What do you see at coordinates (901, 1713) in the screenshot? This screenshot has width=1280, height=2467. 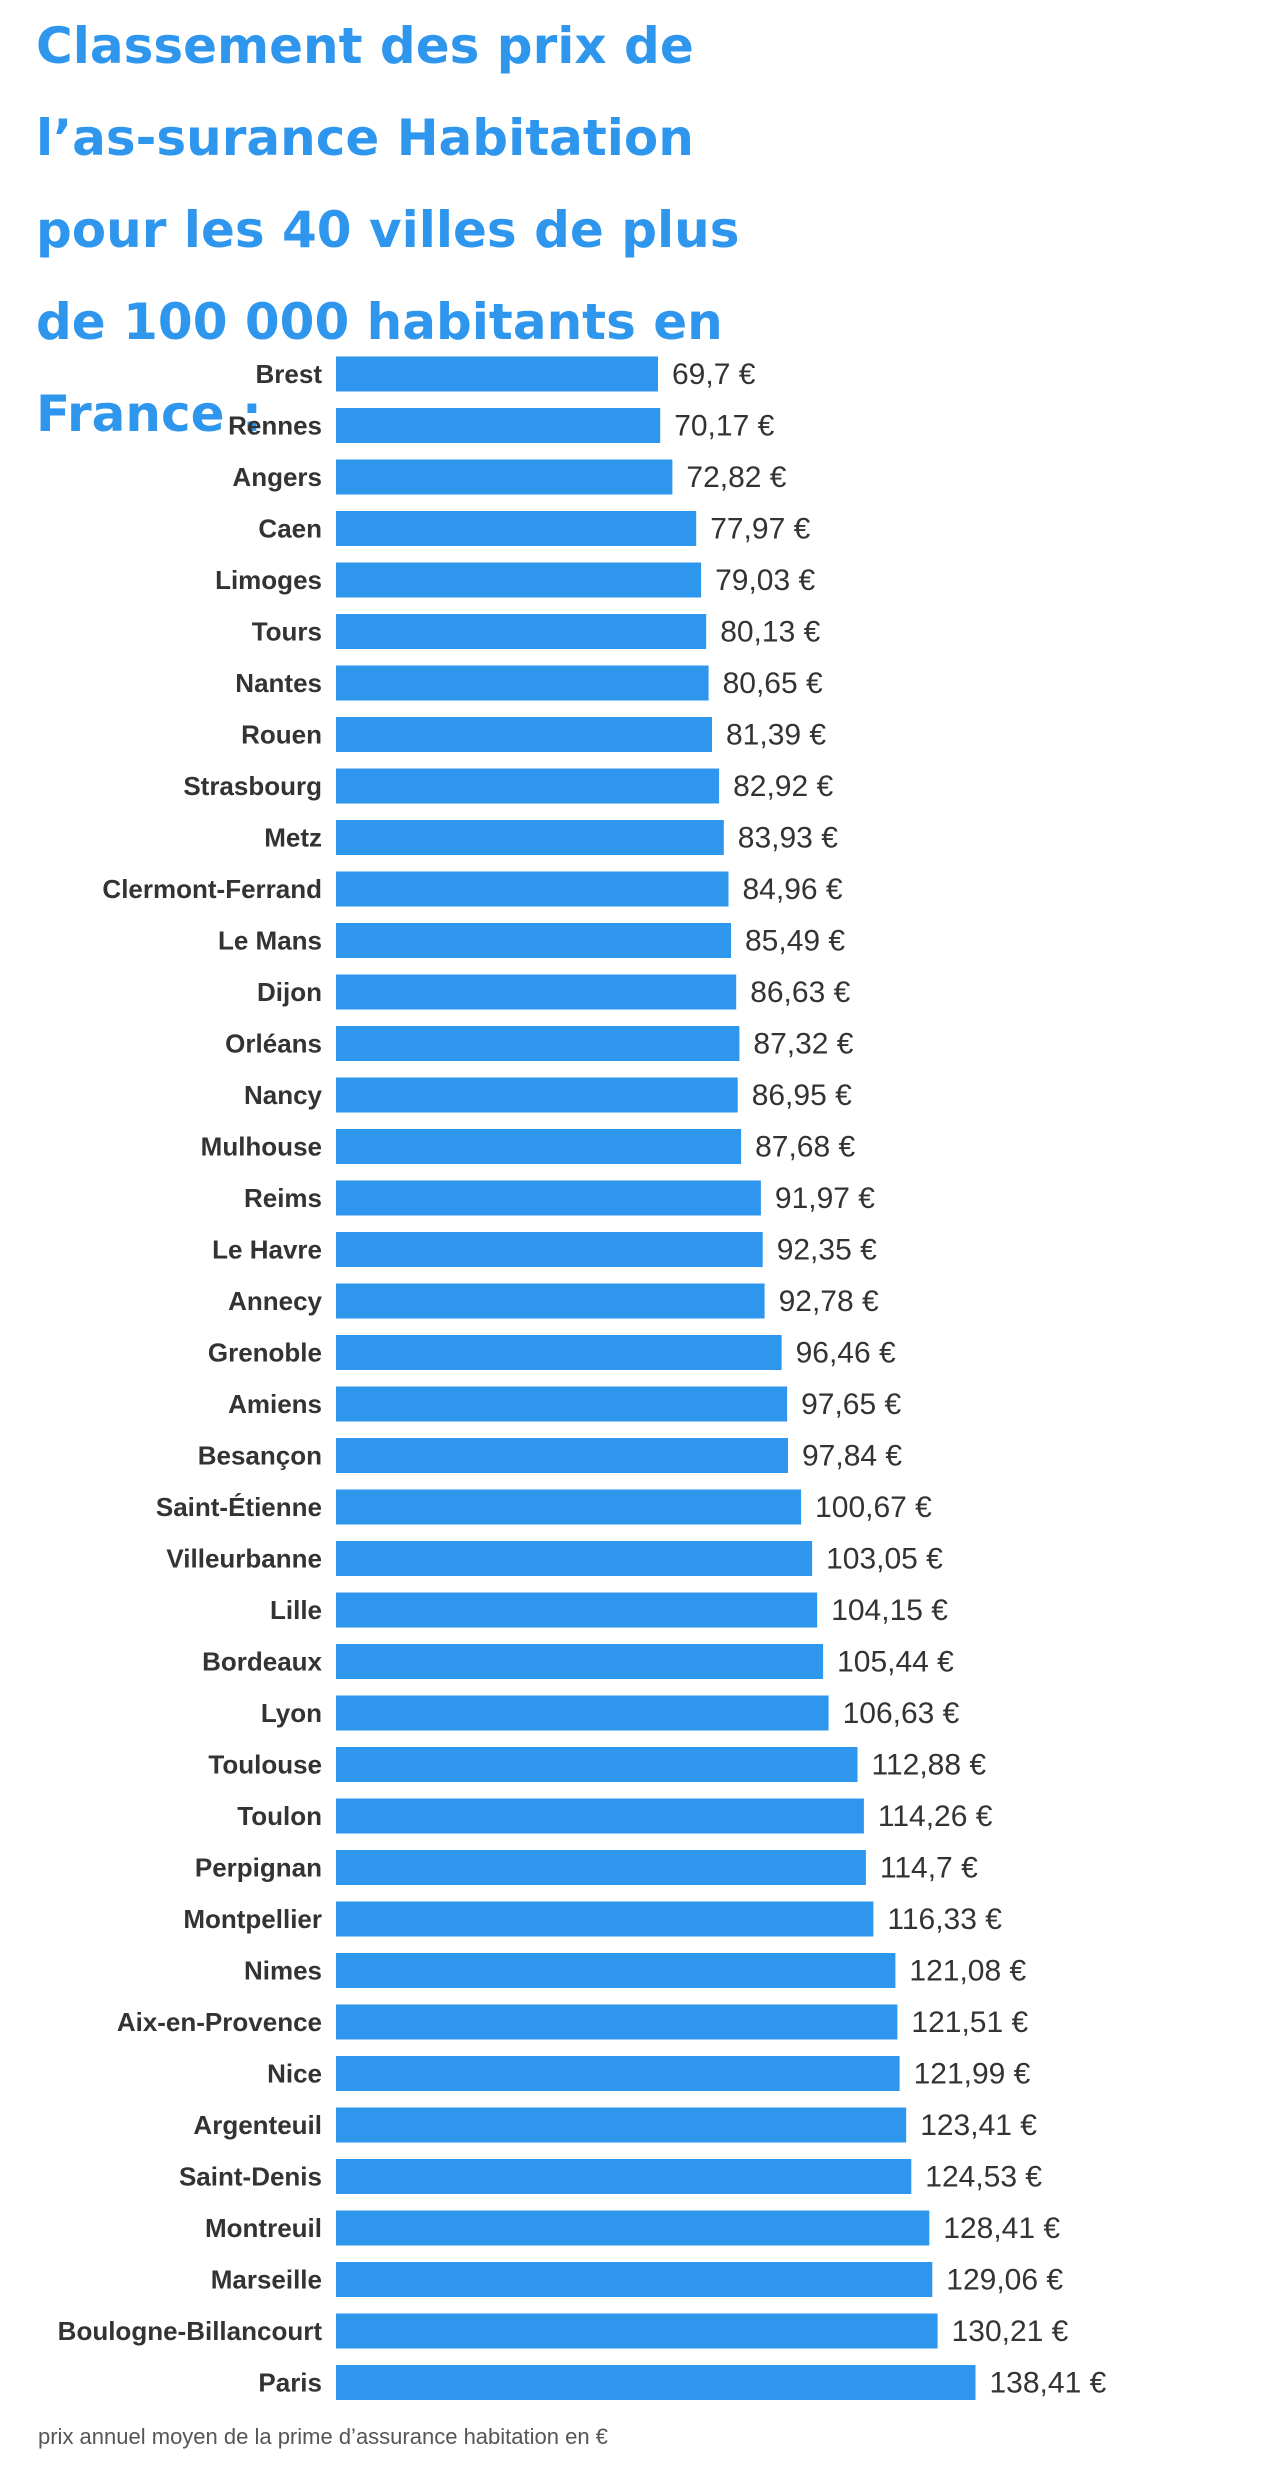 I see `value-label: 106,63 €` at bounding box center [901, 1713].